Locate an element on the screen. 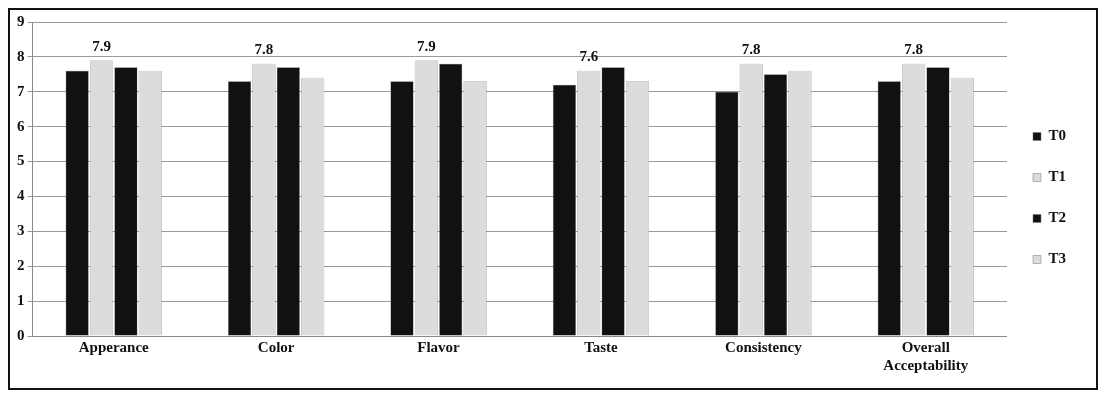  y-tick-label: 3 is located at coordinates (21, 230).